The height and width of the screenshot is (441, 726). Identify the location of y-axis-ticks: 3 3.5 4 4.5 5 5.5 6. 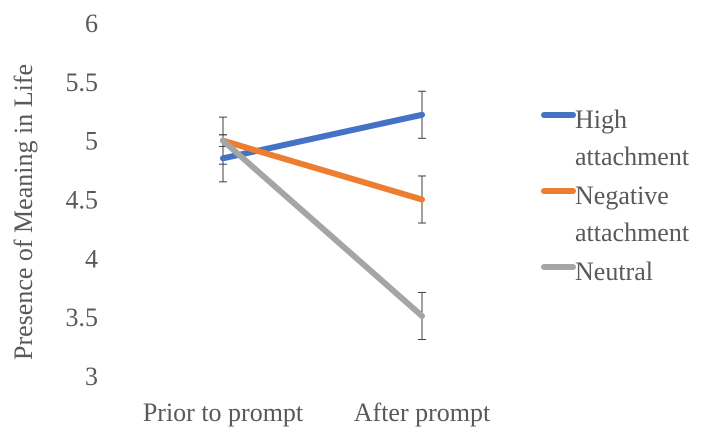
(82, 200).